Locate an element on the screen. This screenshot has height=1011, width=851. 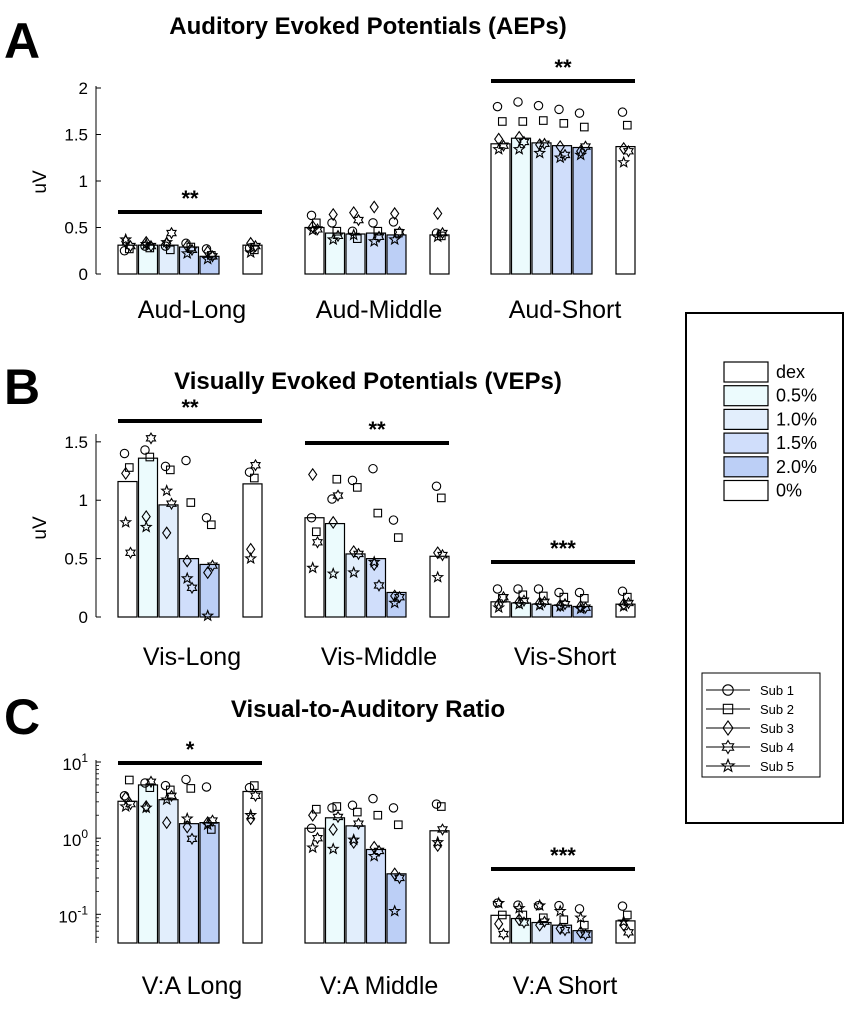
panel-b-significance-label: ** is located at coordinates (377, 429).